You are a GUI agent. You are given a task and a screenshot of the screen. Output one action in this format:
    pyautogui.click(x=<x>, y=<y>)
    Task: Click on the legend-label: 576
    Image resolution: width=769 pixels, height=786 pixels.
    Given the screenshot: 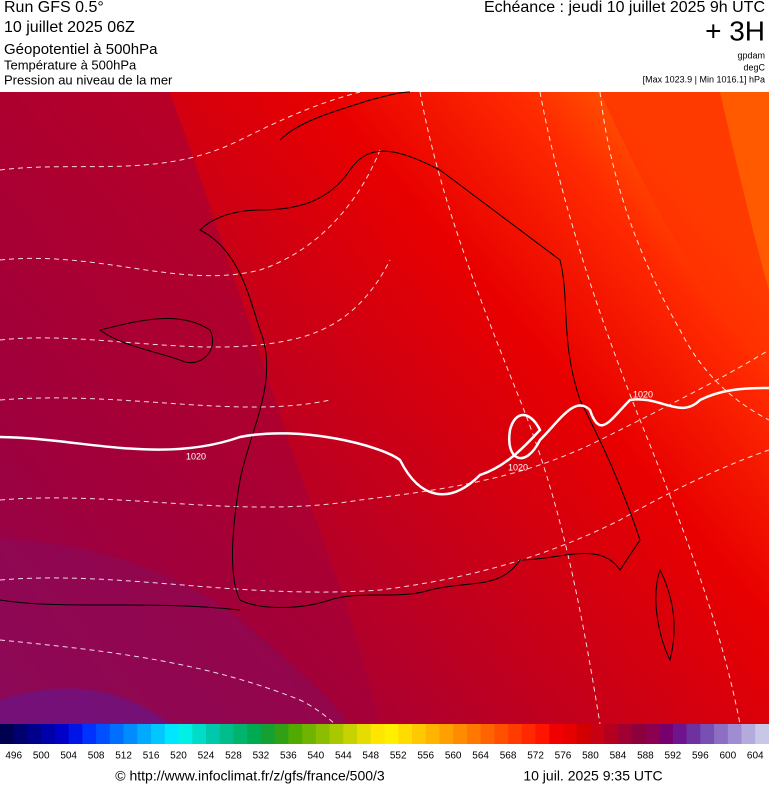 What is the action you would take?
    pyautogui.click(x=563, y=756)
    